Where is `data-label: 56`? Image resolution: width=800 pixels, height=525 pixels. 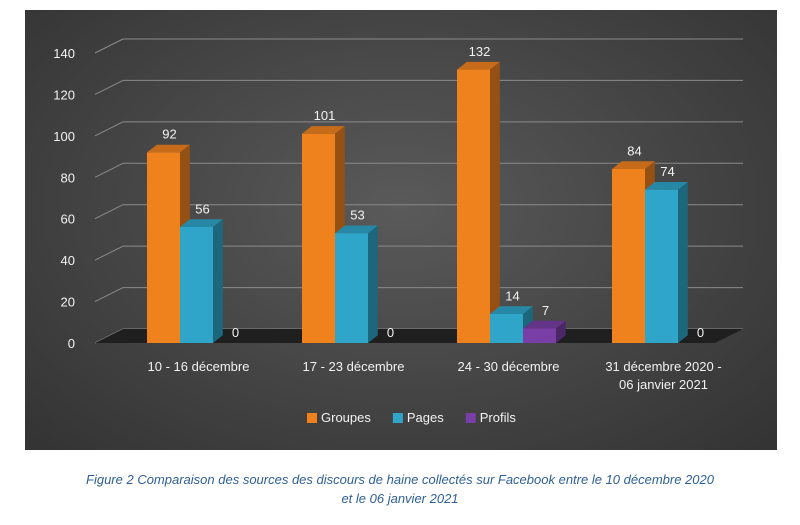
data-label: 56 is located at coordinates (202, 208).